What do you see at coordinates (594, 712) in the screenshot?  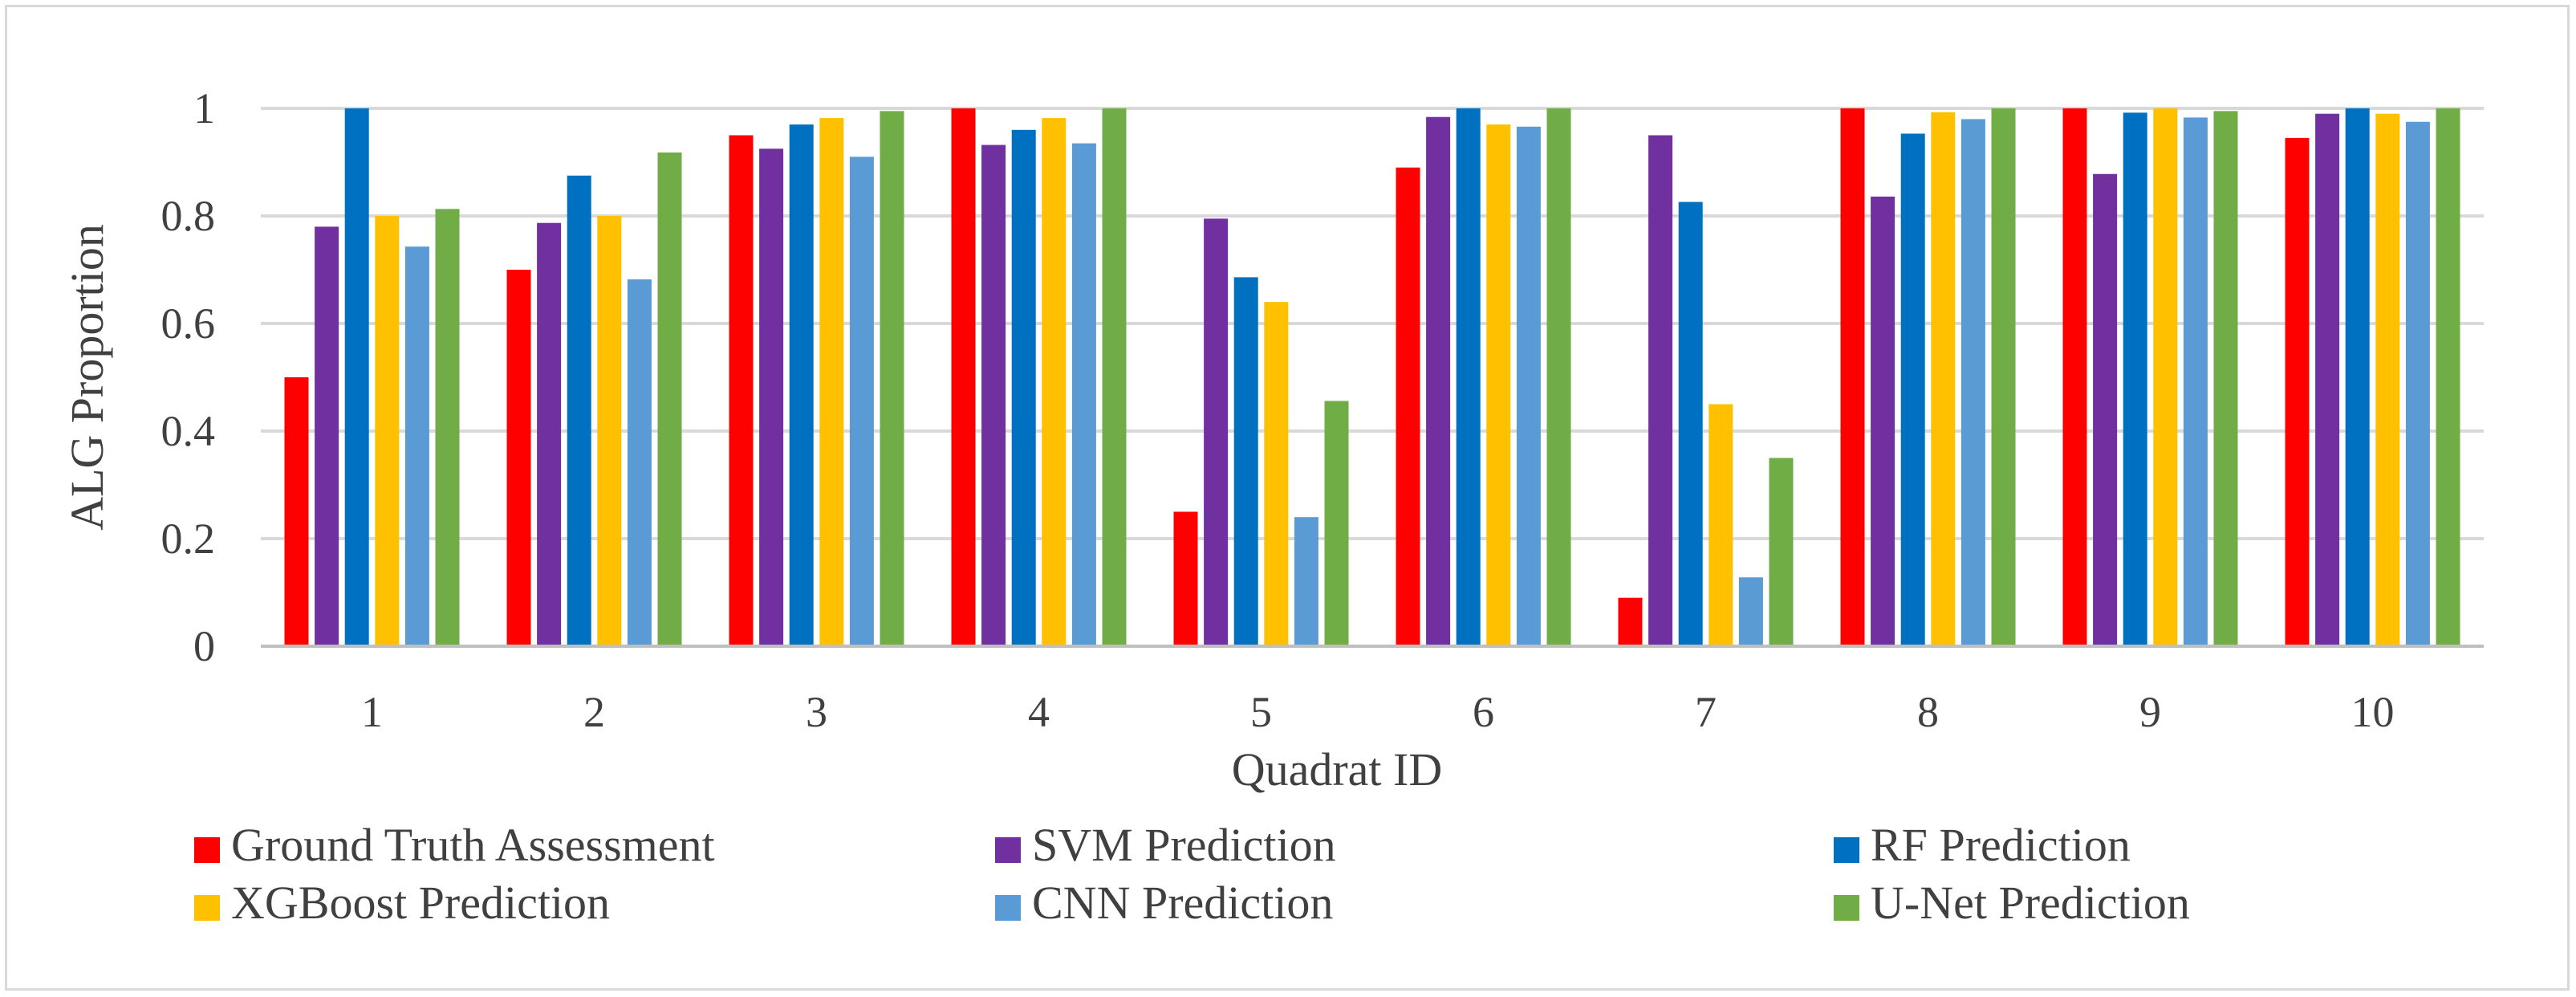 I see `x-tick-label: 2` at bounding box center [594, 712].